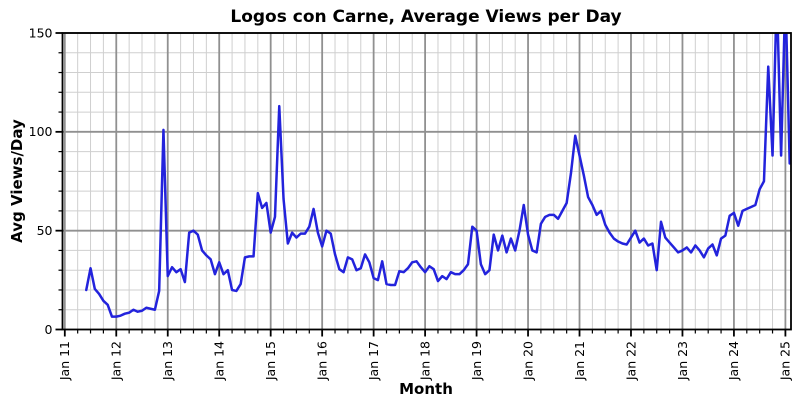 The width and height of the screenshot is (800, 400). What do you see at coordinates (476, 361) in the screenshot?
I see `x-tick-label: Jan 19` at bounding box center [476, 361].